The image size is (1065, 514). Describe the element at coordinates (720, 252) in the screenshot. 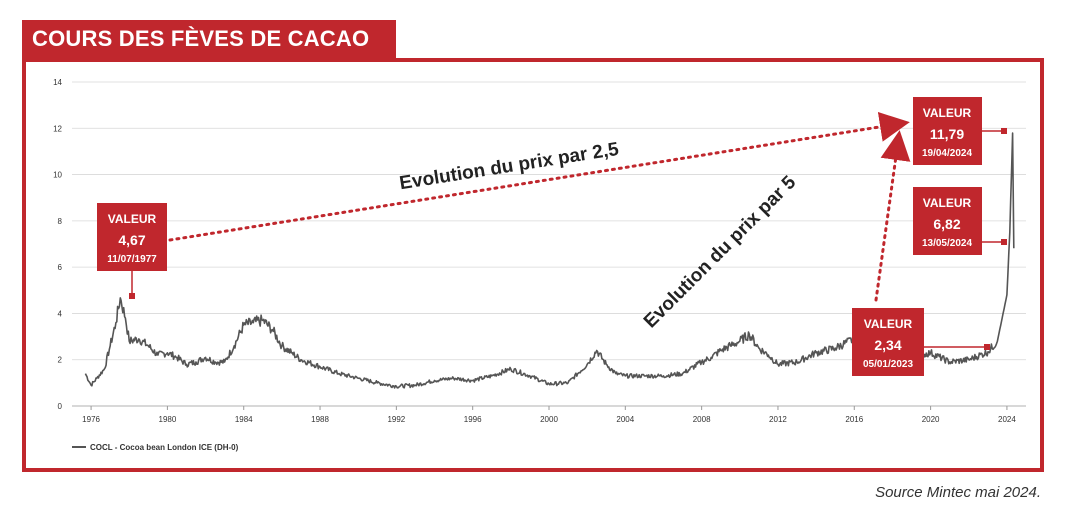

I see `arrow-label-5: Evolution du prix par 5` at that location.